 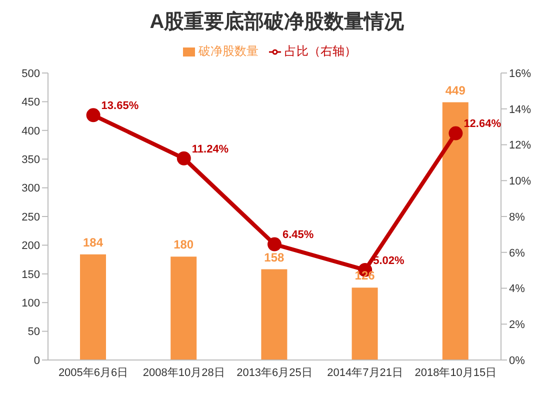 I want to click on y2-tick-label: 14%, so click(x=520, y=110).